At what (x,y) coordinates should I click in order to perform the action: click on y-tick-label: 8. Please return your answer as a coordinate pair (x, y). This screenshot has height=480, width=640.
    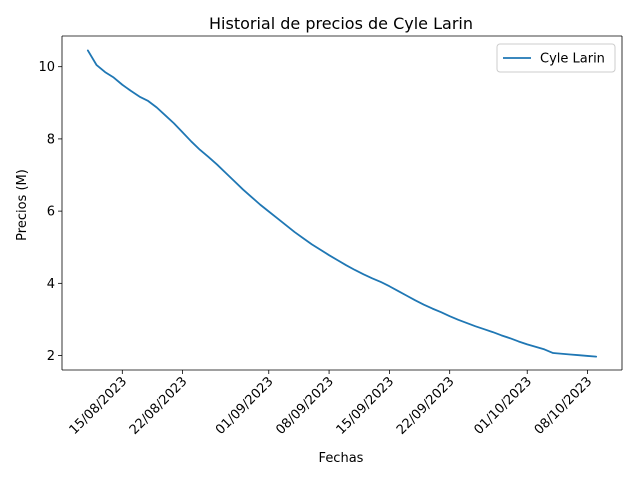
    Looking at the image, I should click on (51, 139).